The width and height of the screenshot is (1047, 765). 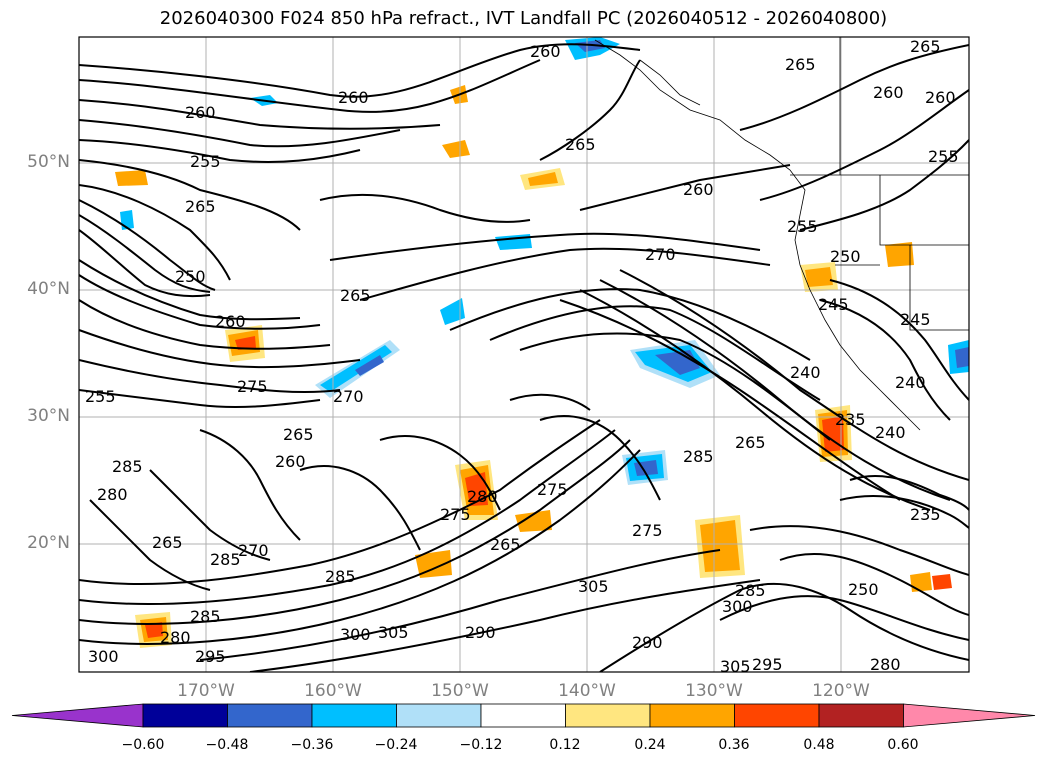 I want to click on lat-label: 50°N, so click(x=48, y=162).